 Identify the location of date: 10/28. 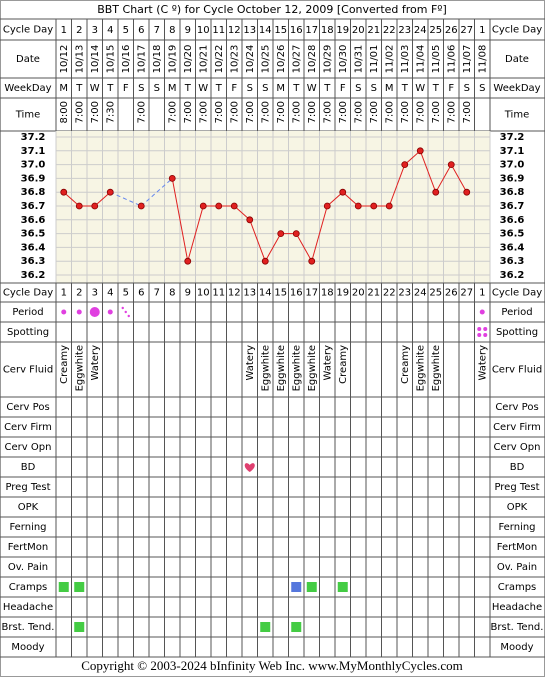
(312, 59).